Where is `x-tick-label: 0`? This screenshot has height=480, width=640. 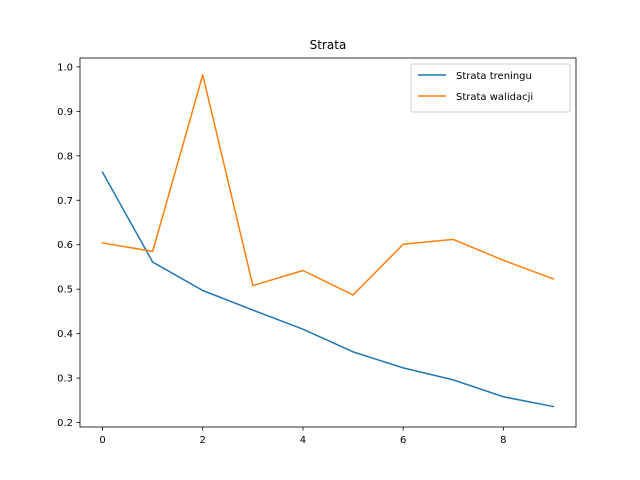 x-tick-label: 0 is located at coordinates (102, 440).